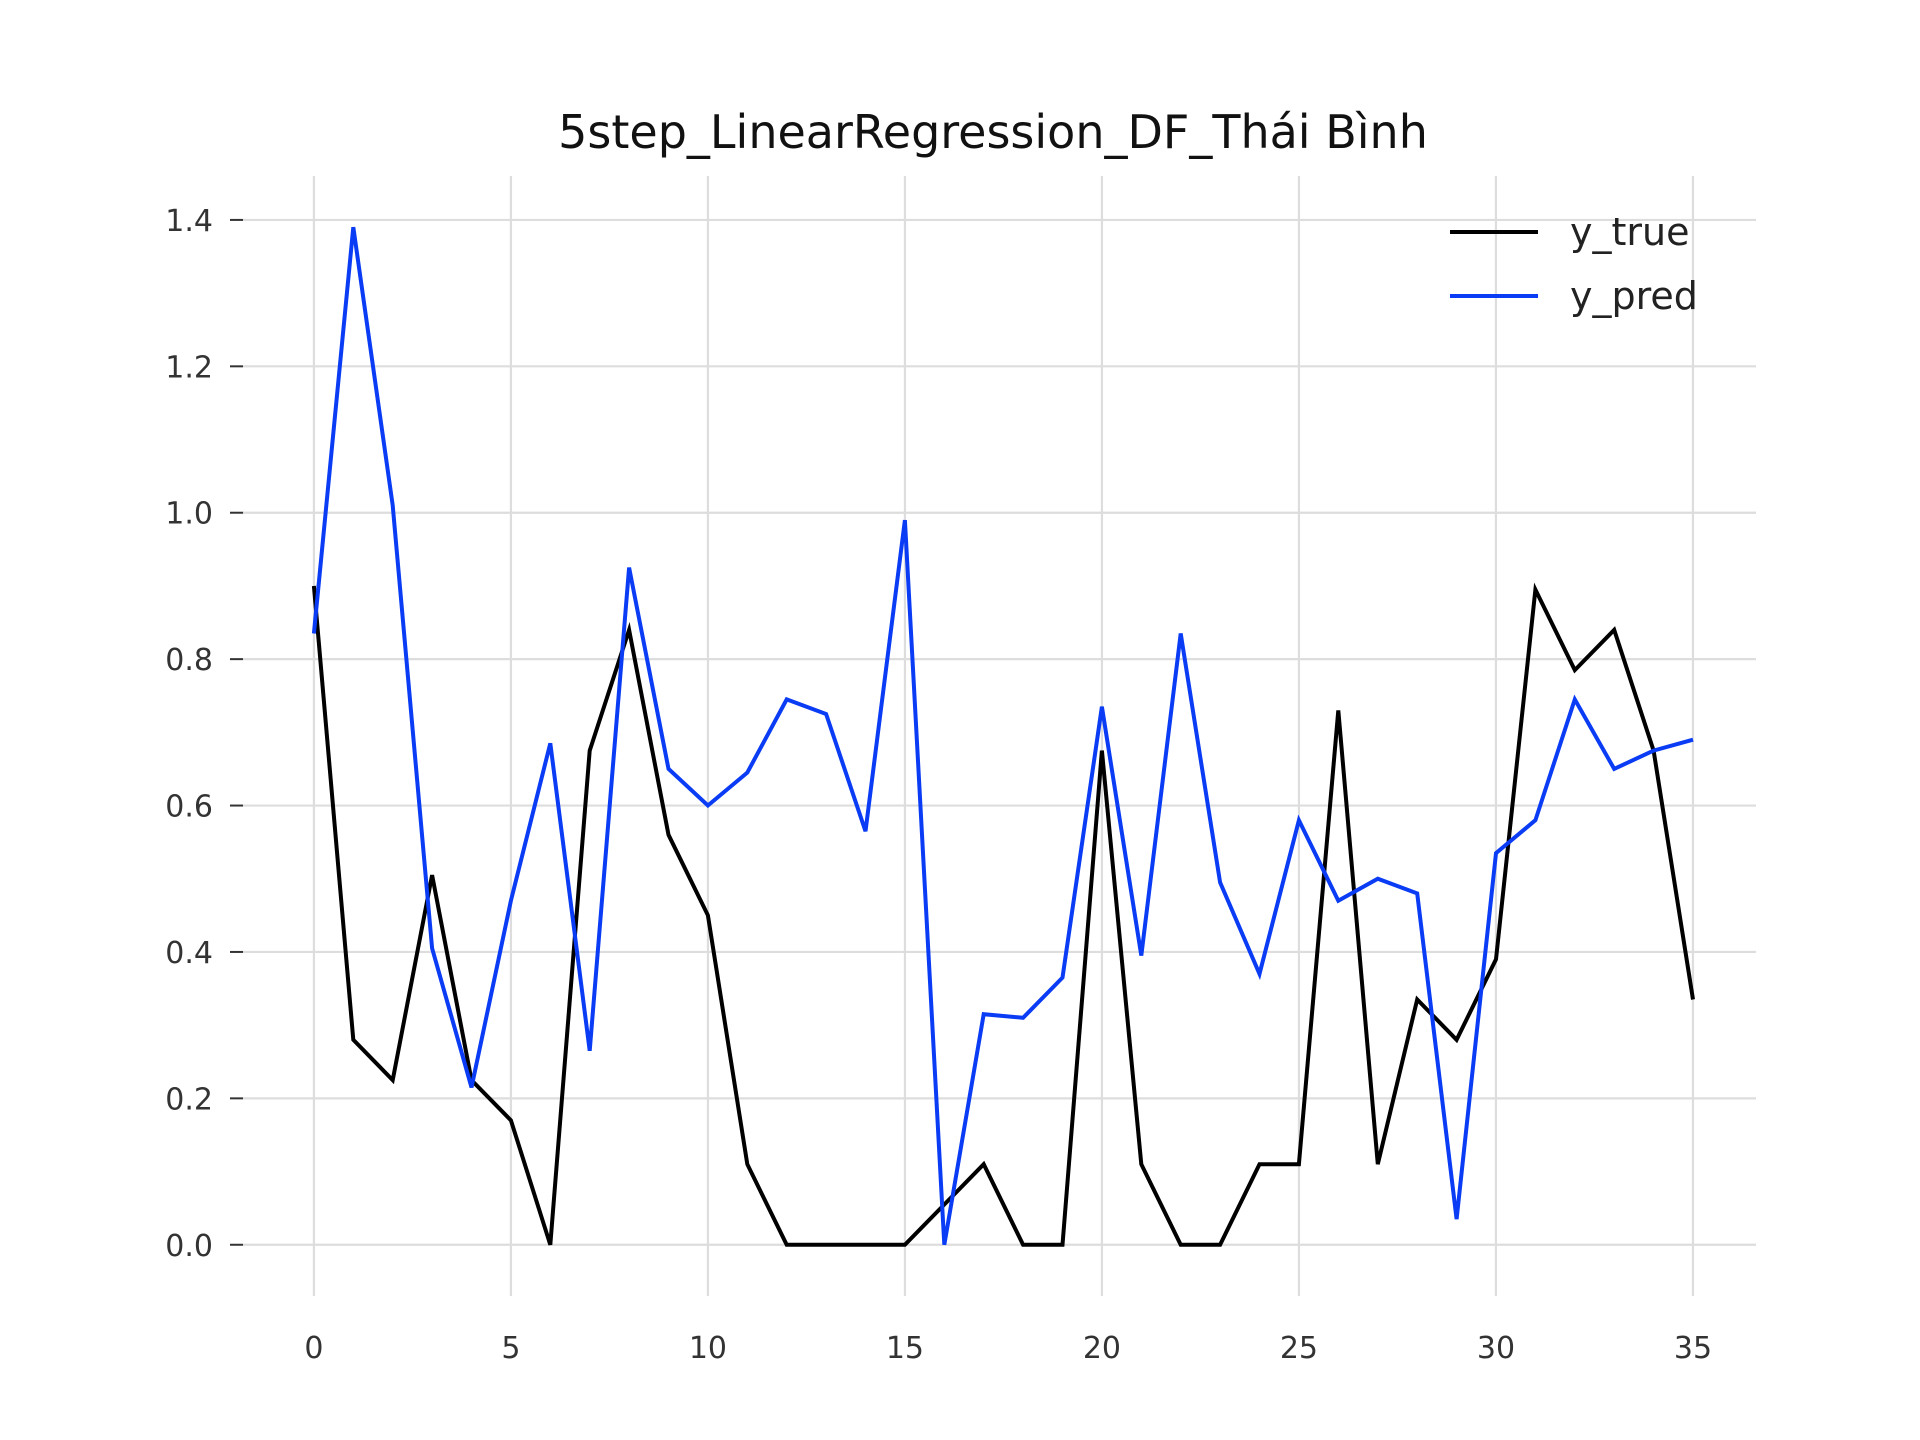 Image resolution: width=1920 pixels, height=1440 pixels. I want to click on y-tick-label: 0.0, so click(189, 1246).